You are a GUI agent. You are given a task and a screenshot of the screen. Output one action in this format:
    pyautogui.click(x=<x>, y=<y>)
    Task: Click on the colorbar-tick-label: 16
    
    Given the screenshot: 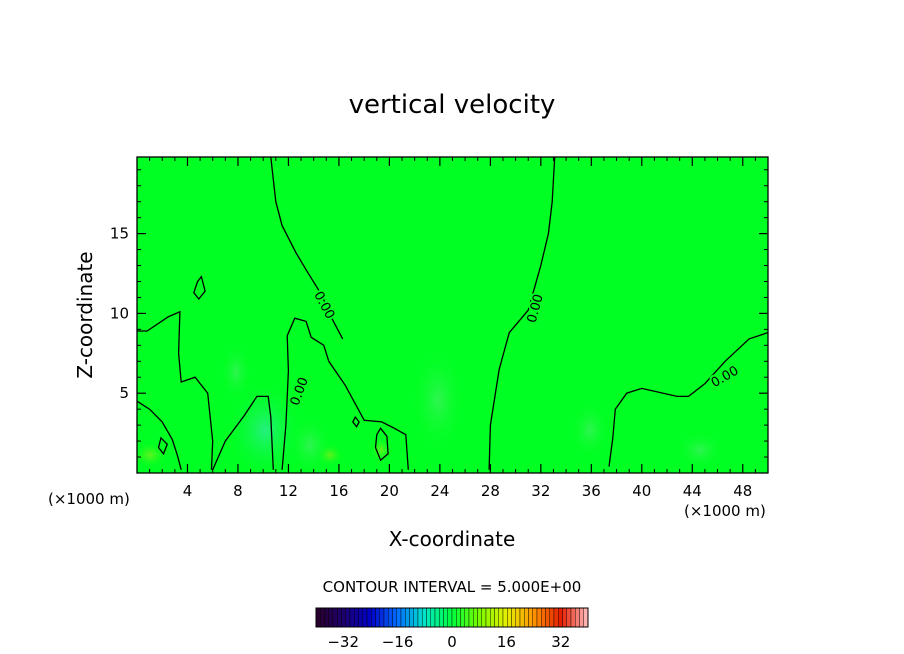 What is the action you would take?
    pyautogui.click(x=506, y=642)
    